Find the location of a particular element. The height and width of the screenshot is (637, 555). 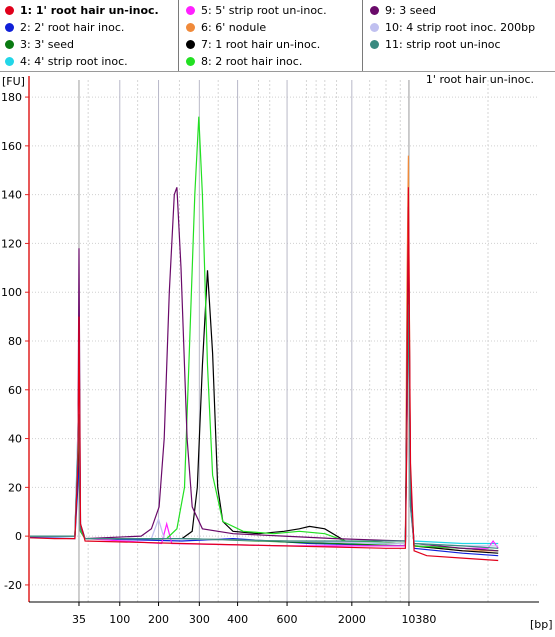

x-tick-label: 300 is located at coordinates (199, 619).